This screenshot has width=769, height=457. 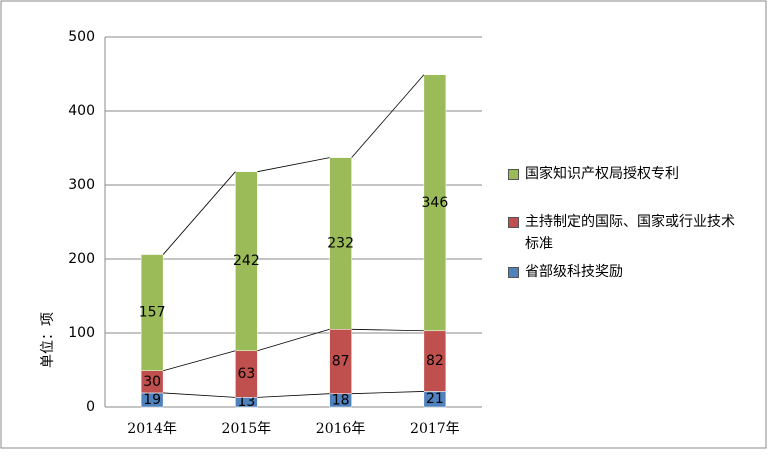 I want to click on data-label: 157, so click(x=152, y=313).